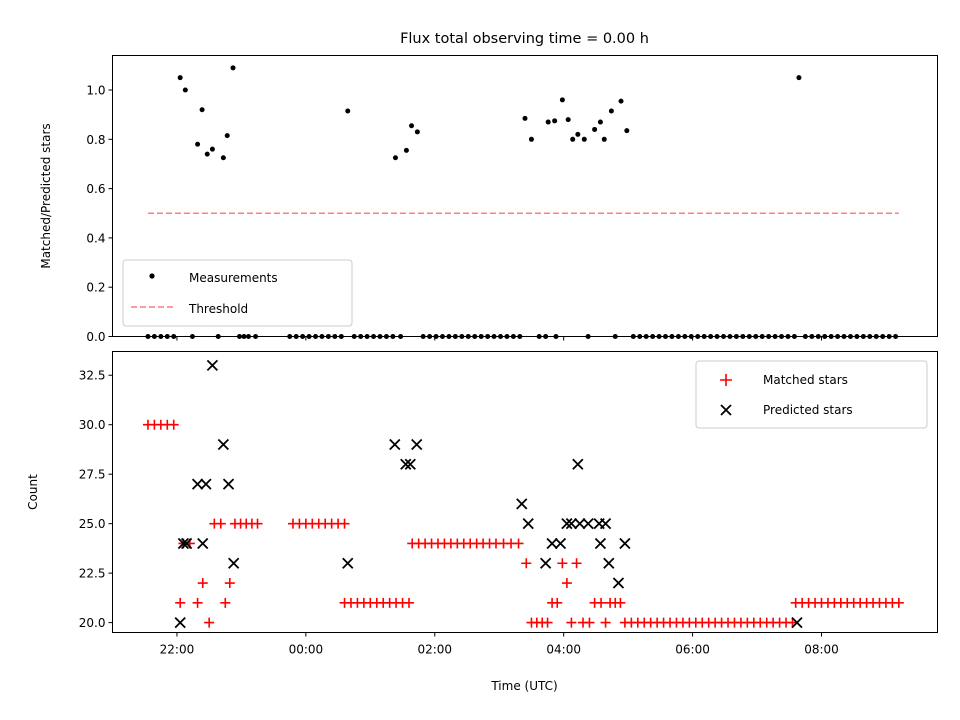 The width and height of the screenshot is (960, 720). What do you see at coordinates (523, 686) in the screenshot?
I see `count-panel-x-axis-label: Time (UTC)` at bounding box center [523, 686].